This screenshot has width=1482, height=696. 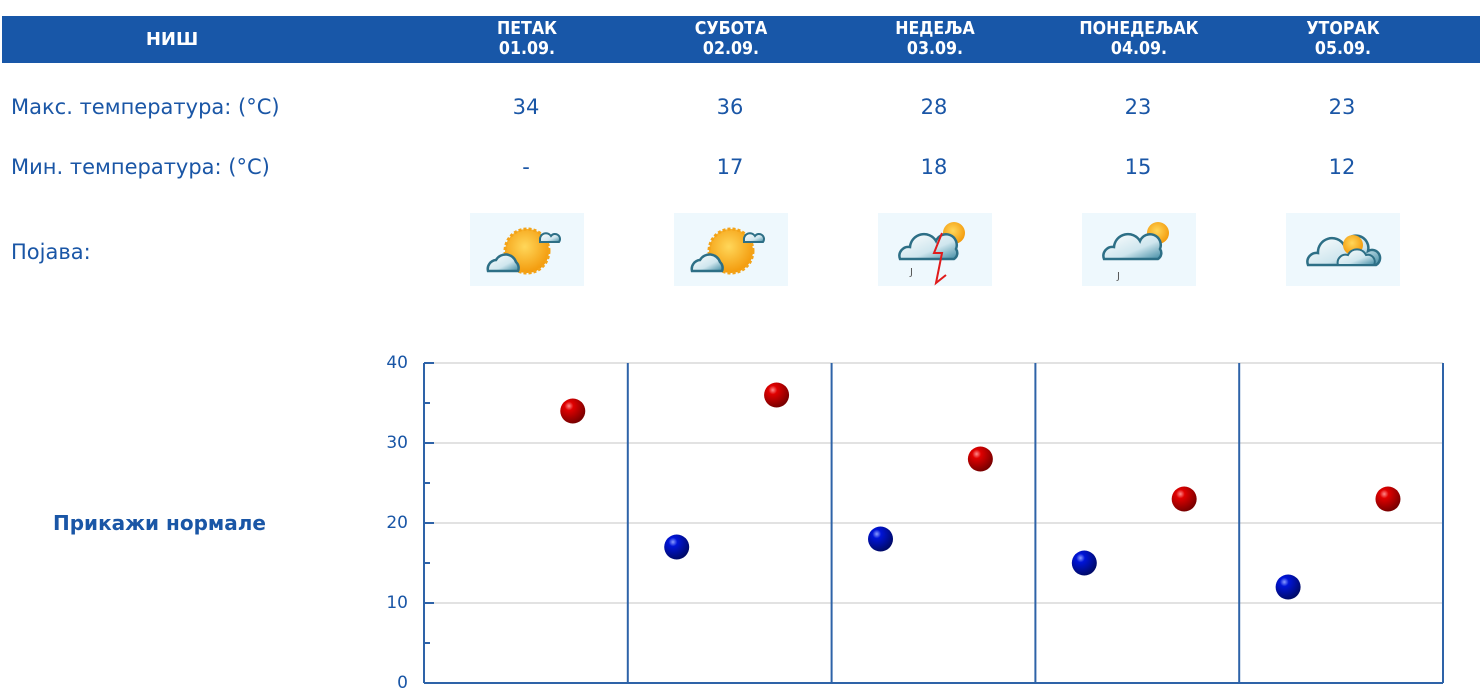 I want to click on phenomenon-label: Појава:, so click(x=51, y=252).